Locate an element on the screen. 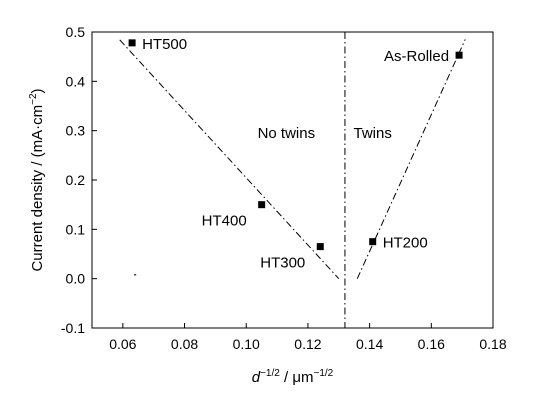  x-axis-title: d−1/2 / μm−1/2 is located at coordinates (293, 377).